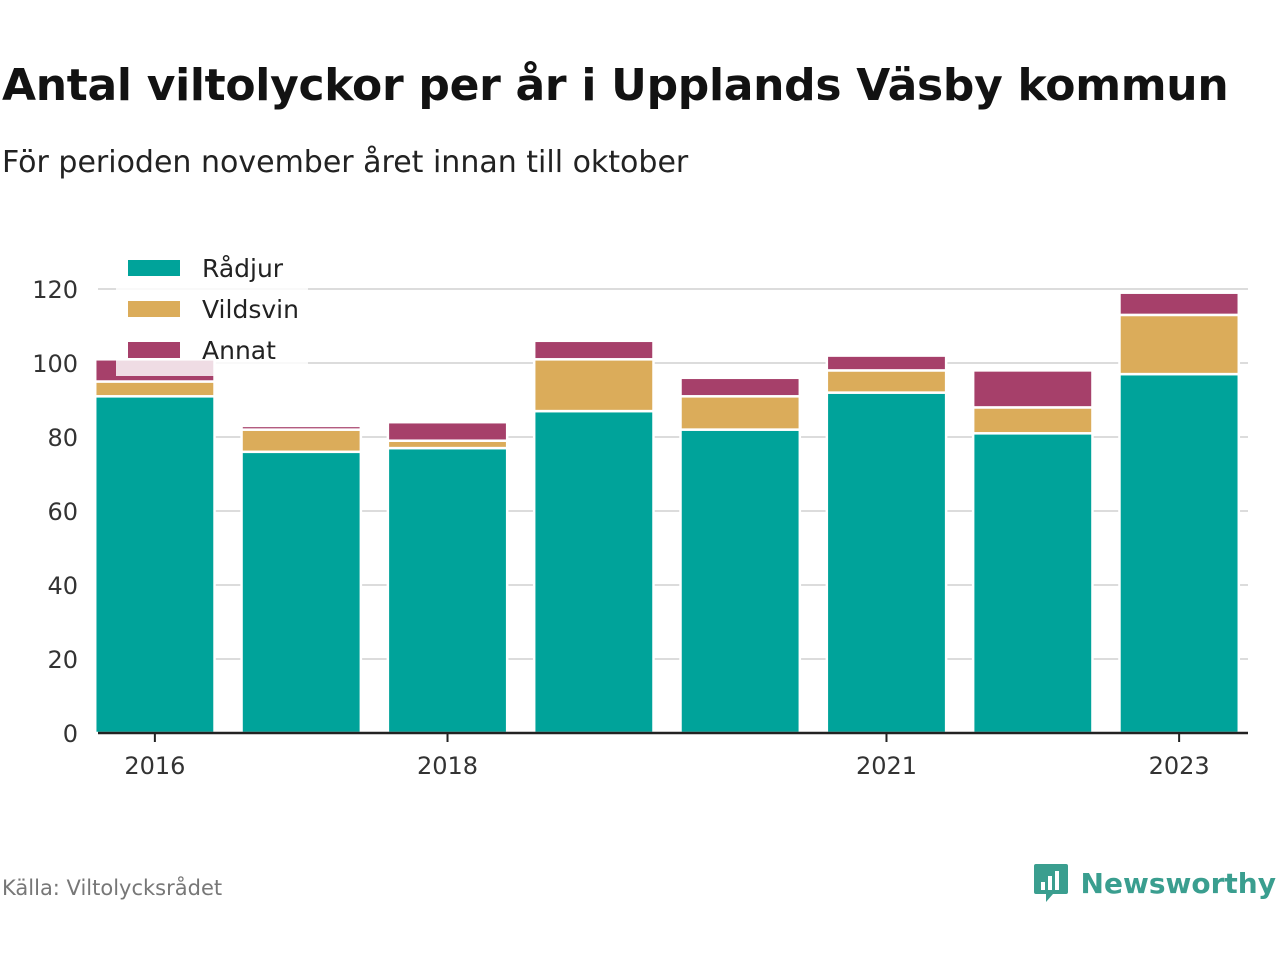 The image size is (1280, 960). Describe the element at coordinates (1032, 389) in the screenshot. I see `bar-annat-2022` at that location.